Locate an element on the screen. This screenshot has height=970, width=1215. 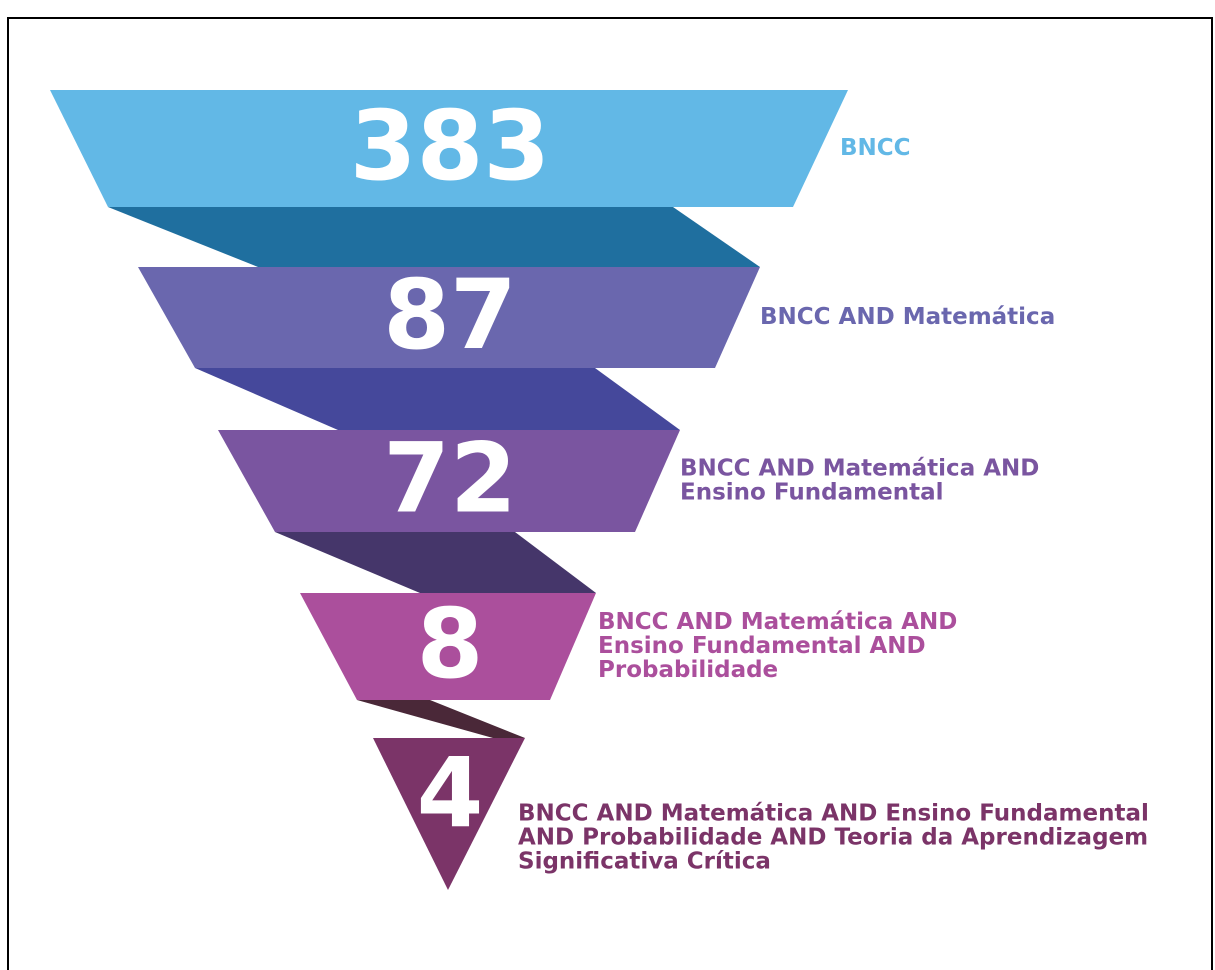
segment-value: 87 is located at coordinates (450, 315).